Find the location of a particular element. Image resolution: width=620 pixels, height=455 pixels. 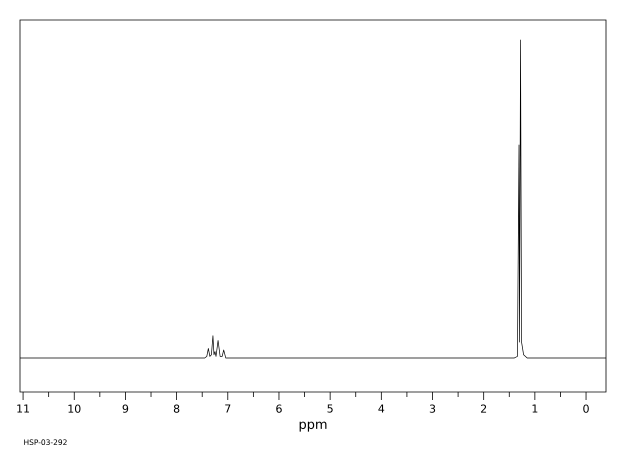

x-tick-label: 10 is located at coordinates (74, 408).